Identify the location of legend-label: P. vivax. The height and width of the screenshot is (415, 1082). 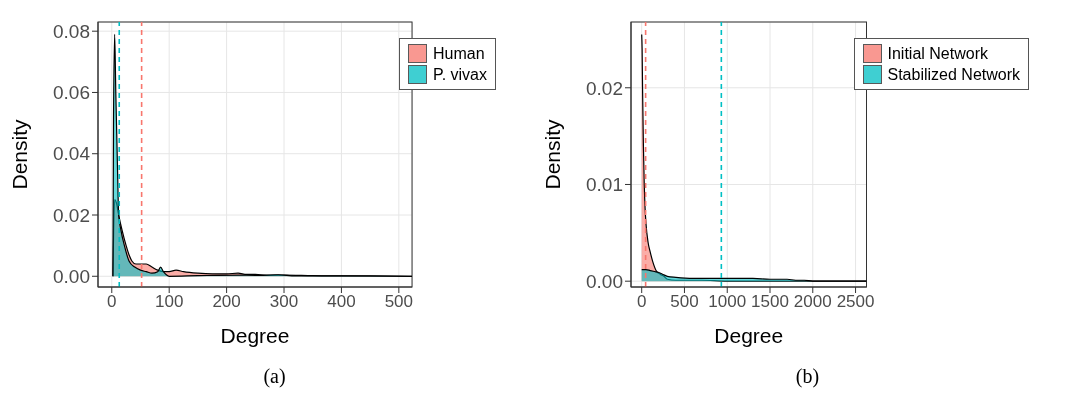
(460, 75).